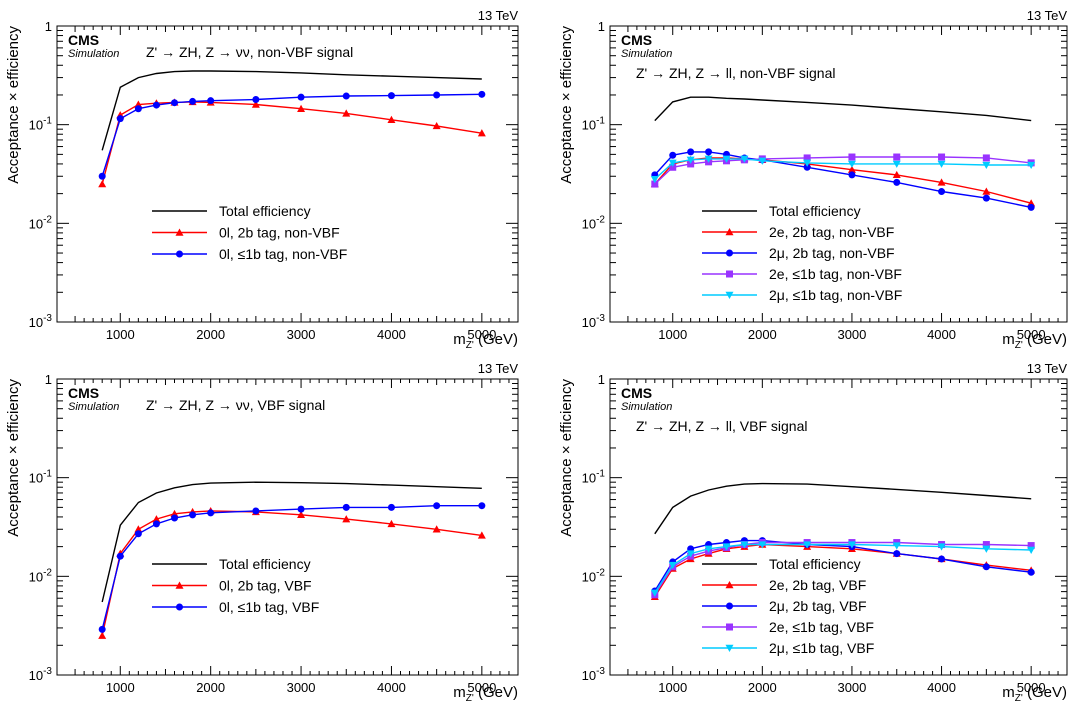 This screenshot has height=709, width=1075. Describe the element at coordinates (817, 585) in the screenshot. I see `legend-label-2: 2e, 2b tag, VBF` at that location.